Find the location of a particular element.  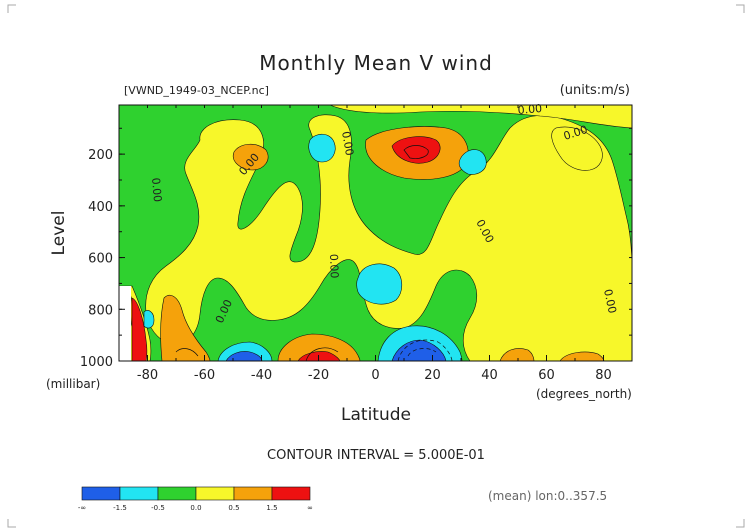

x-tick-label: 20 is located at coordinates (432, 375).